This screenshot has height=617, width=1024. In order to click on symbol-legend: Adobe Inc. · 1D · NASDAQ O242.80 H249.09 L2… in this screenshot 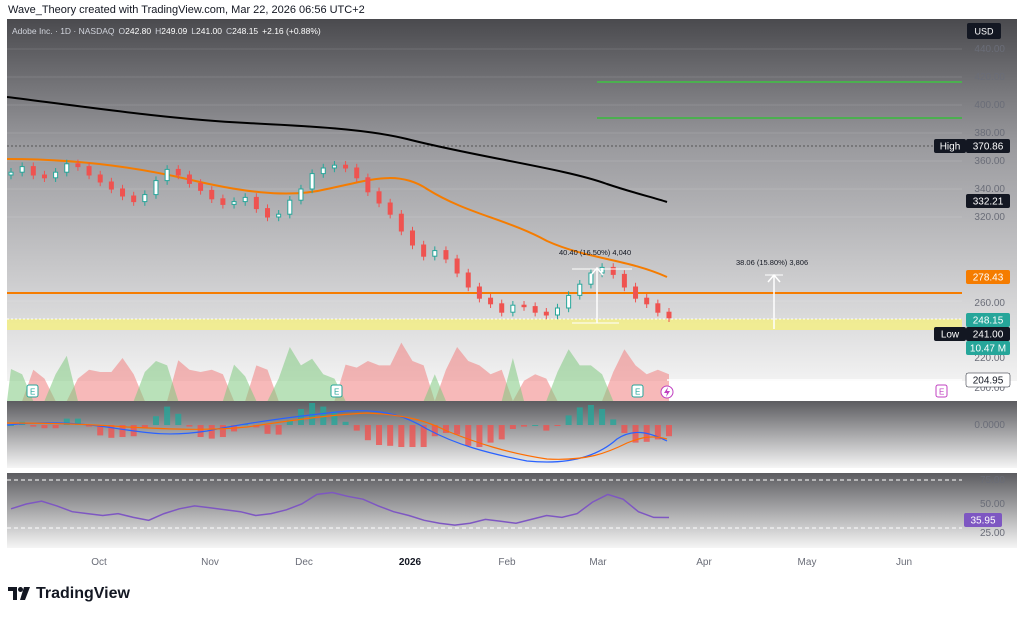, I will do `click(166, 31)`.